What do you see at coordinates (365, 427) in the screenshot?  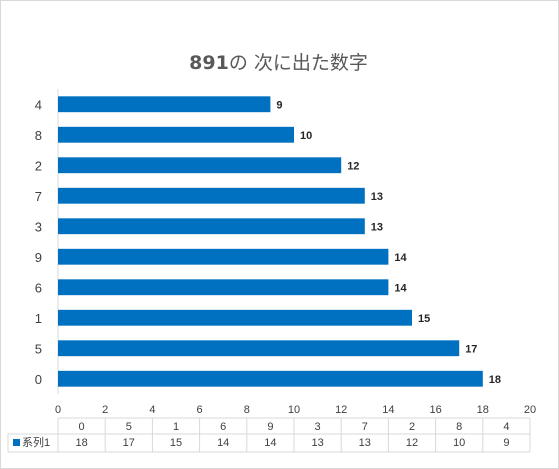 I see `table-header-cell: 7` at bounding box center [365, 427].